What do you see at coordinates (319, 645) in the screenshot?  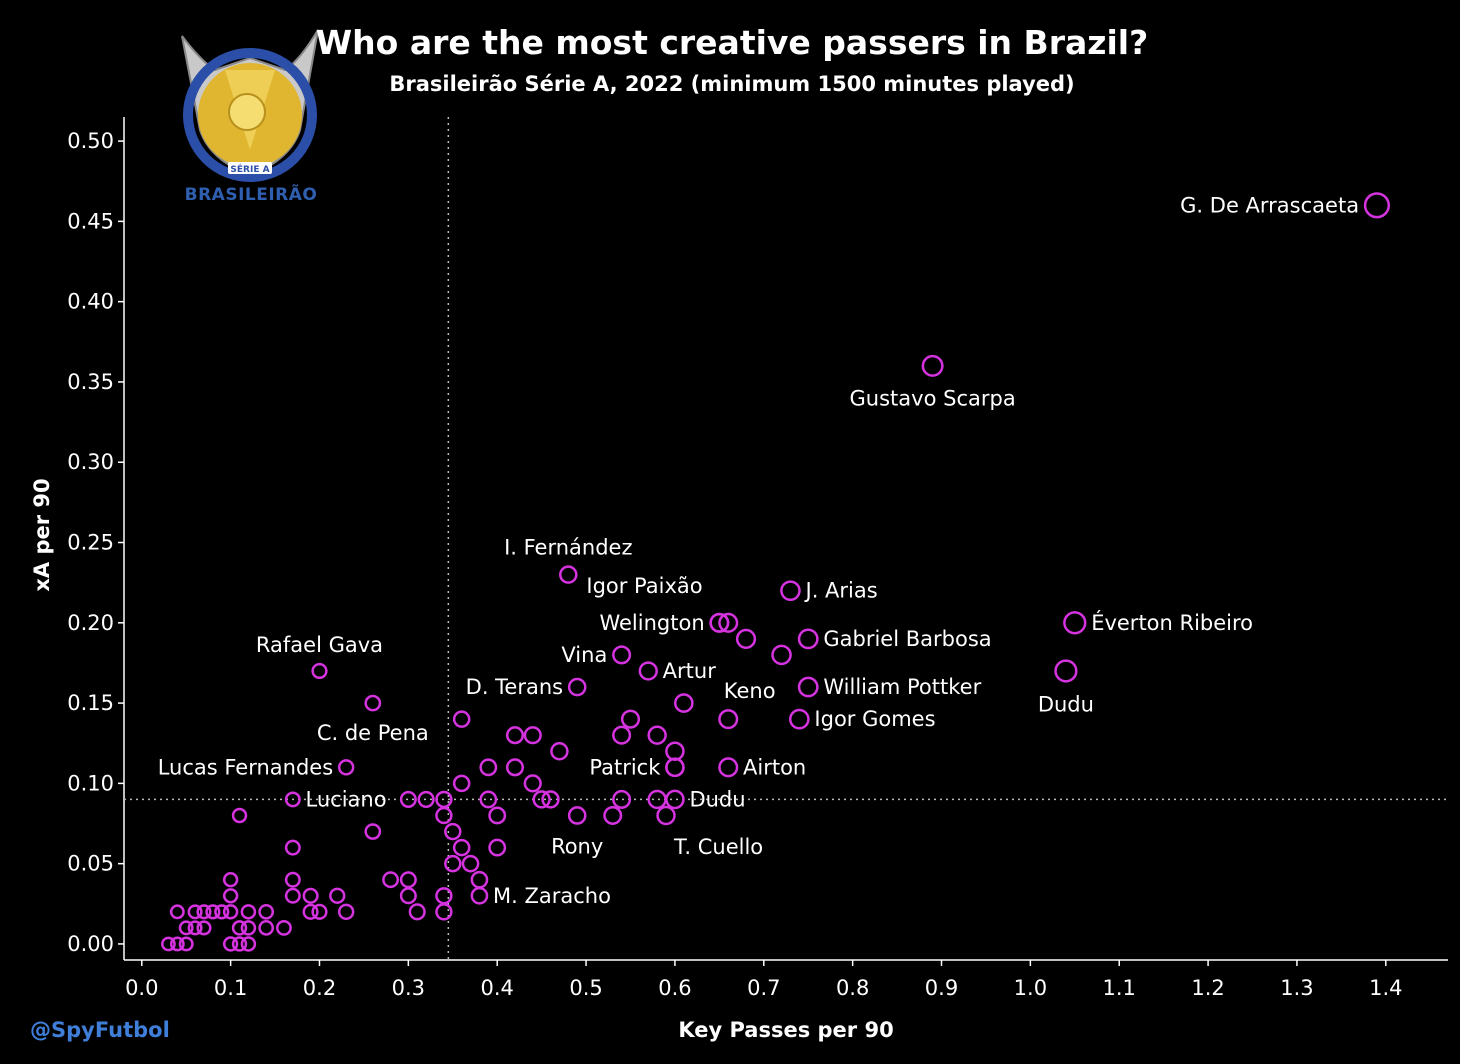 I see `player-label: Rafael Gava` at bounding box center [319, 645].